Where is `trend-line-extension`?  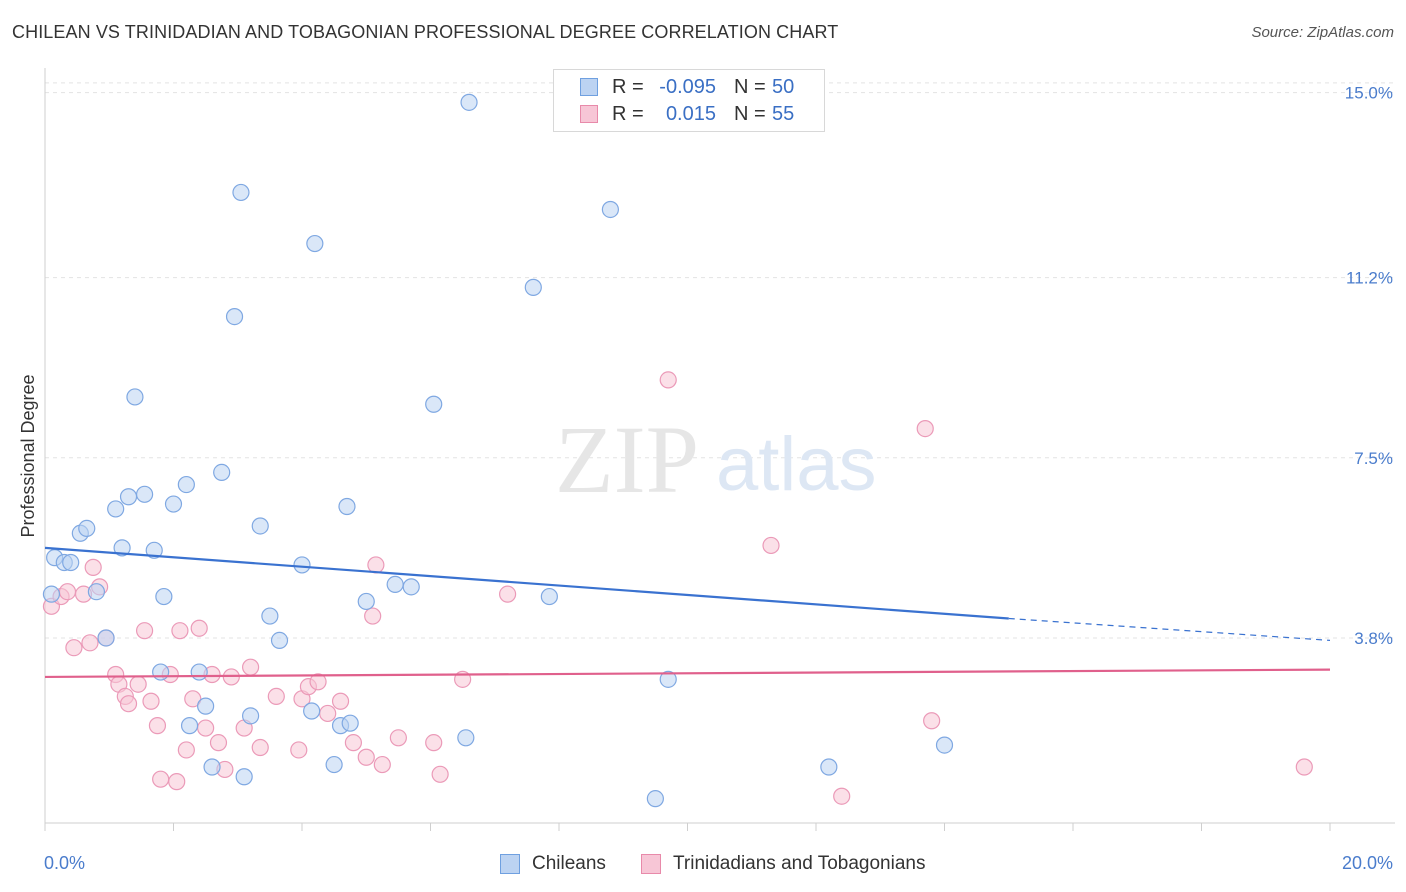
trend-line-extension is located at coordinates (1169, 629).